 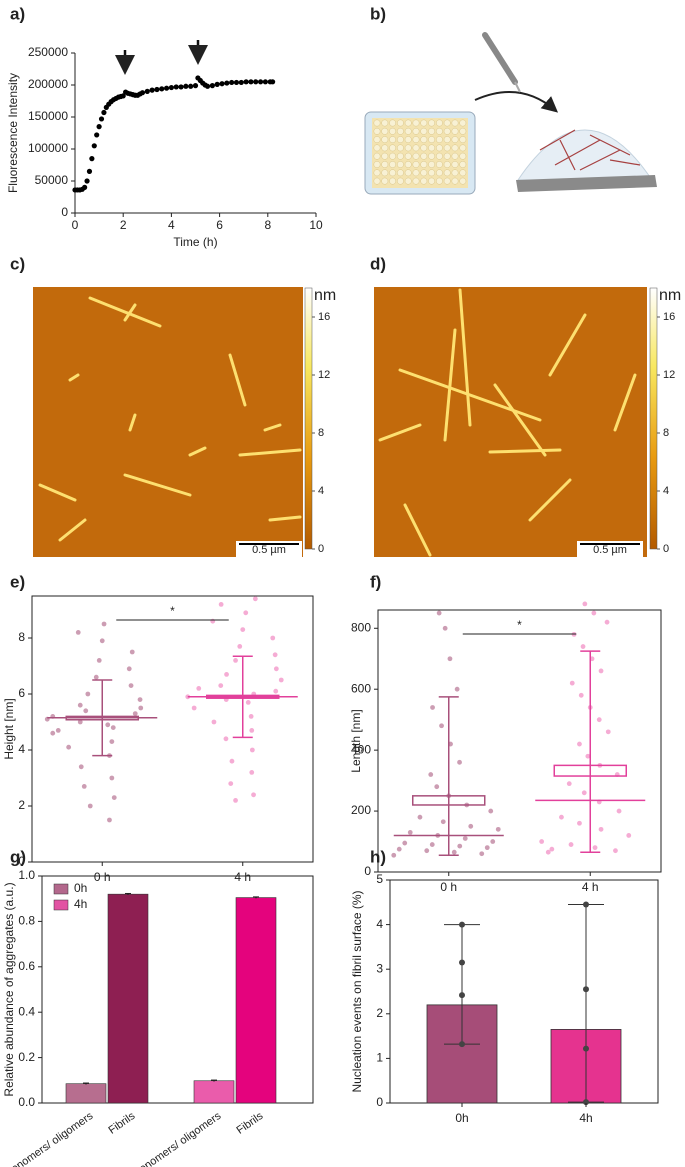 I want to click on y-axis-label: Fluorescence Intensity, so click(x=13, y=133).